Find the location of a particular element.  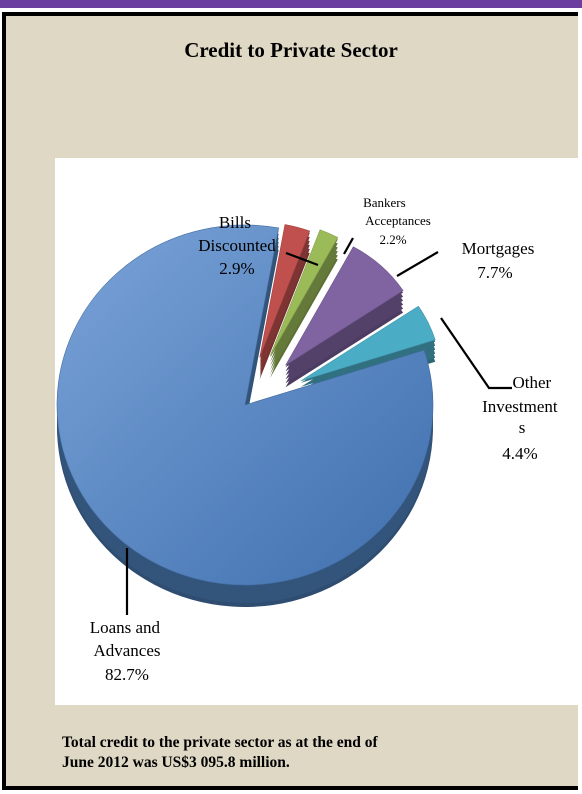

label-bankers-name: Bankers Acceptances is located at coordinates (397, 211).